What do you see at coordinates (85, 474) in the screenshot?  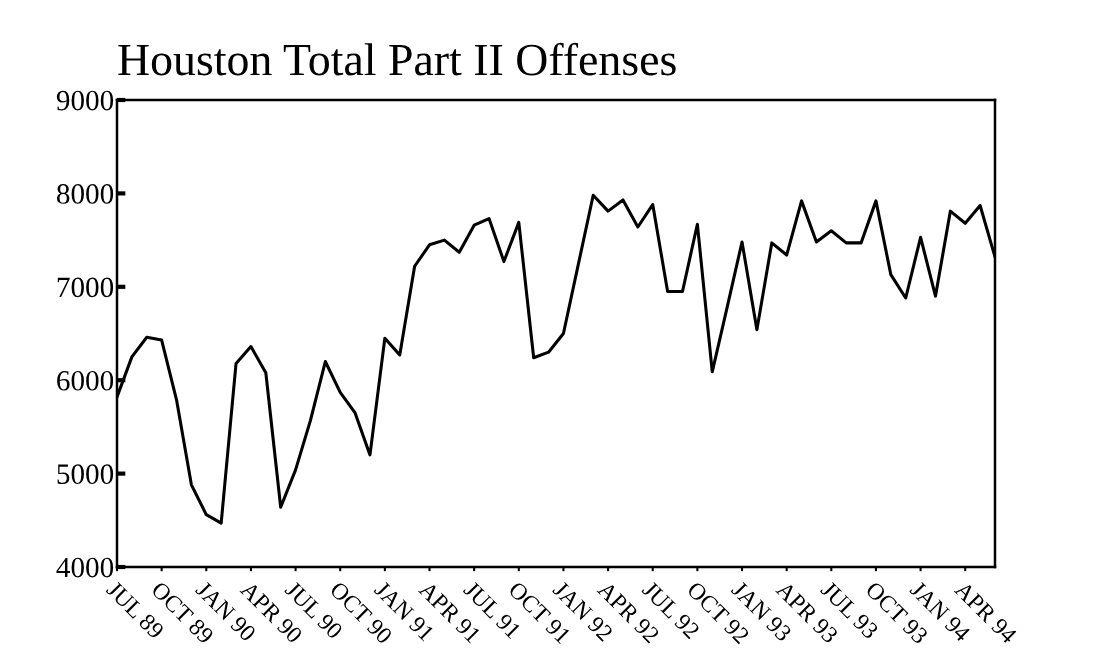 I see `y-tick-label: 5000` at bounding box center [85, 474].